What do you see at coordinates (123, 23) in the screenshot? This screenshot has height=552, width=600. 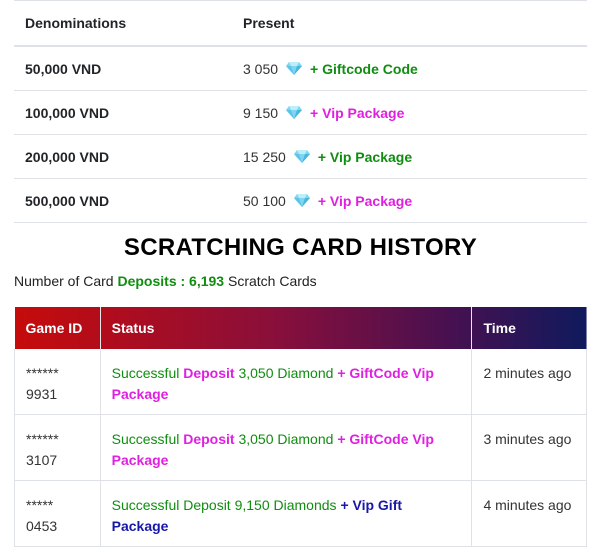 I see `col-denominations: Denominations` at bounding box center [123, 23].